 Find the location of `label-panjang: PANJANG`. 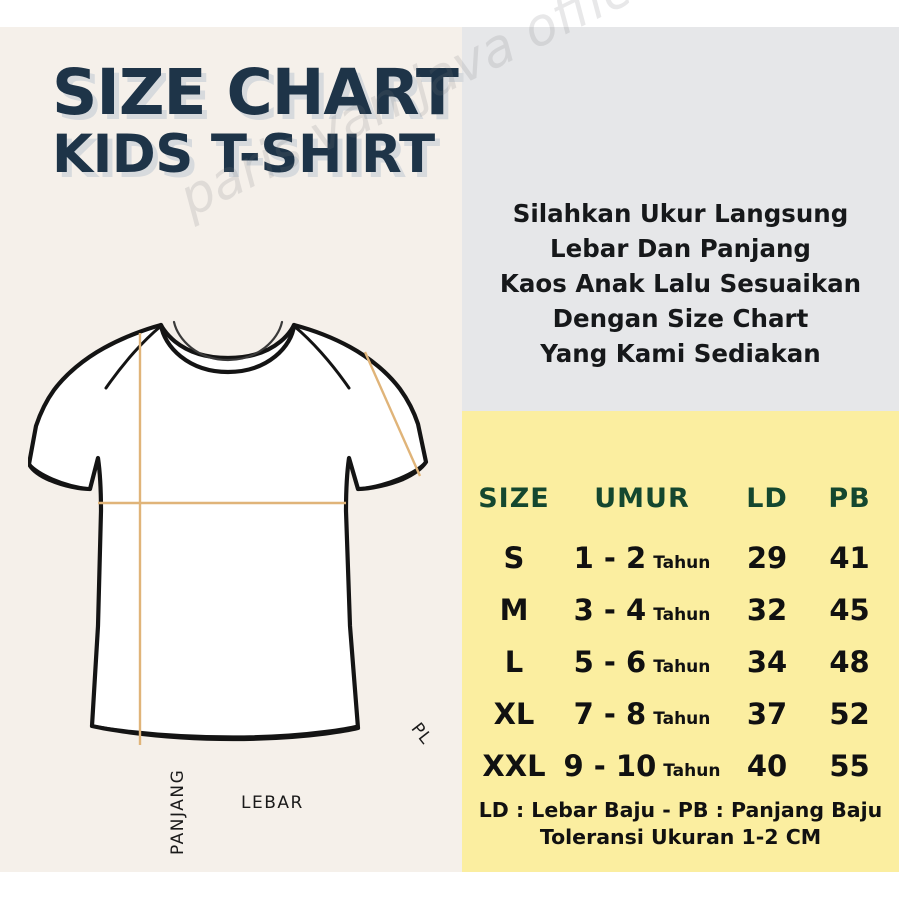

label-panjang: PANJANG is located at coordinates (178, 811).